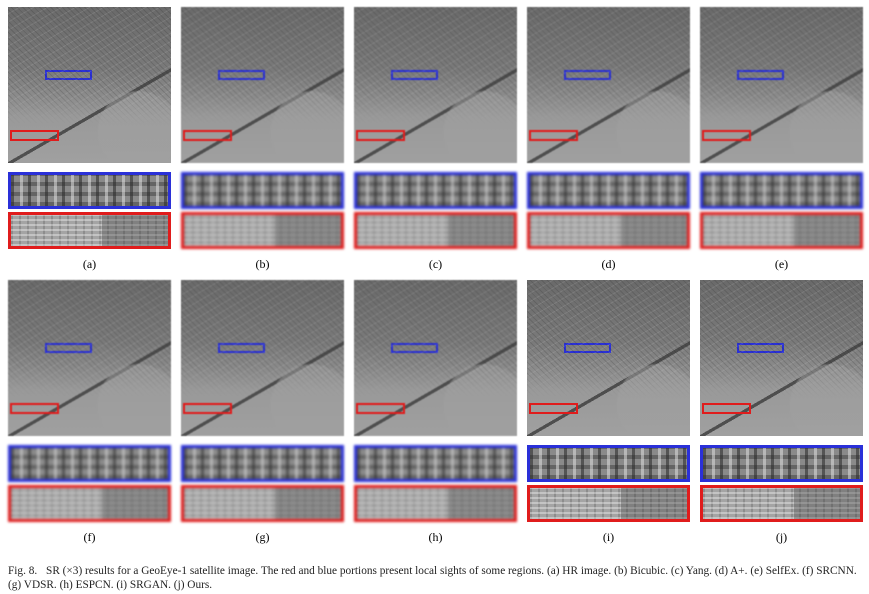 This screenshot has height=594, width=869. What do you see at coordinates (608, 264) in the screenshot?
I see `panel-label: (d)` at bounding box center [608, 264].